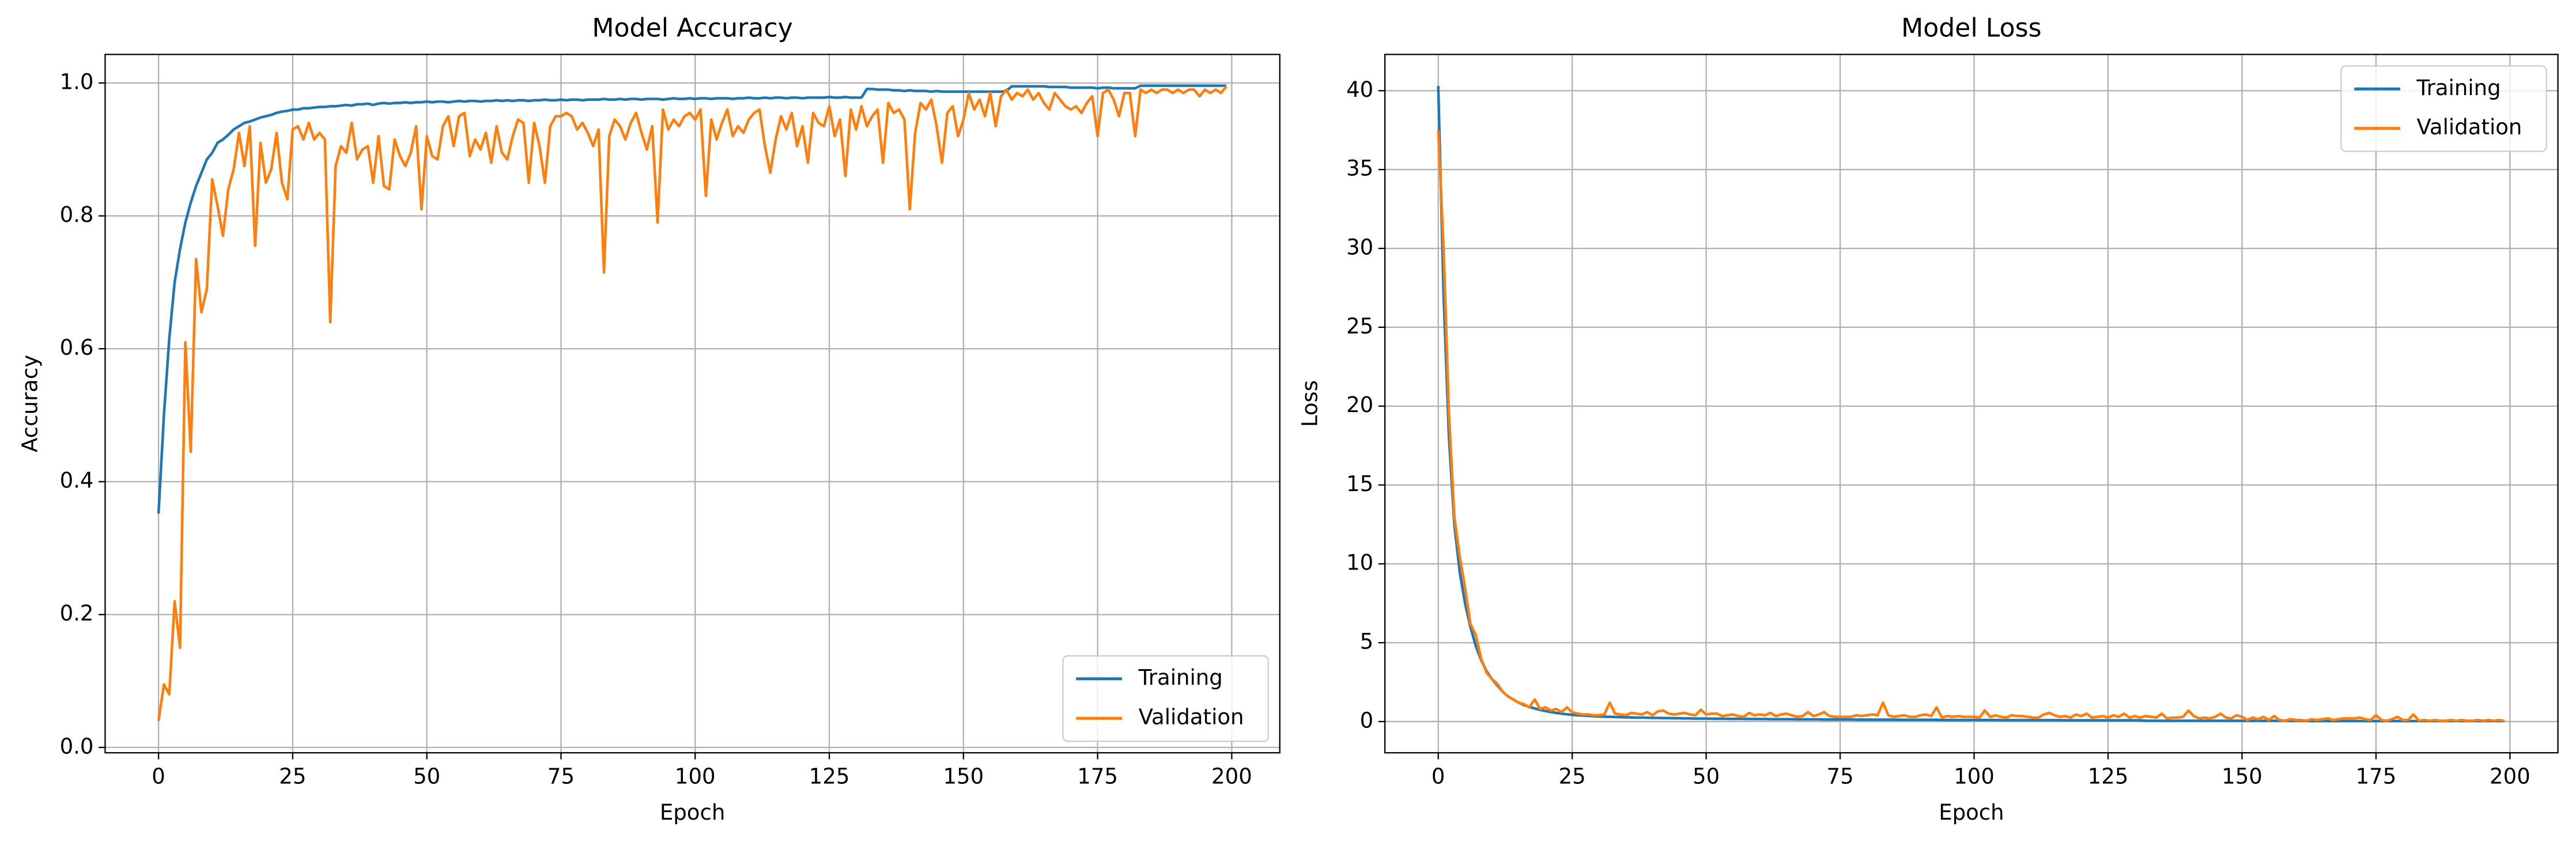  What do you see at coordinates (1309, 403) in the screenshot?
I see `y-axis-label: Loss` at bounding box center [1309, 403].